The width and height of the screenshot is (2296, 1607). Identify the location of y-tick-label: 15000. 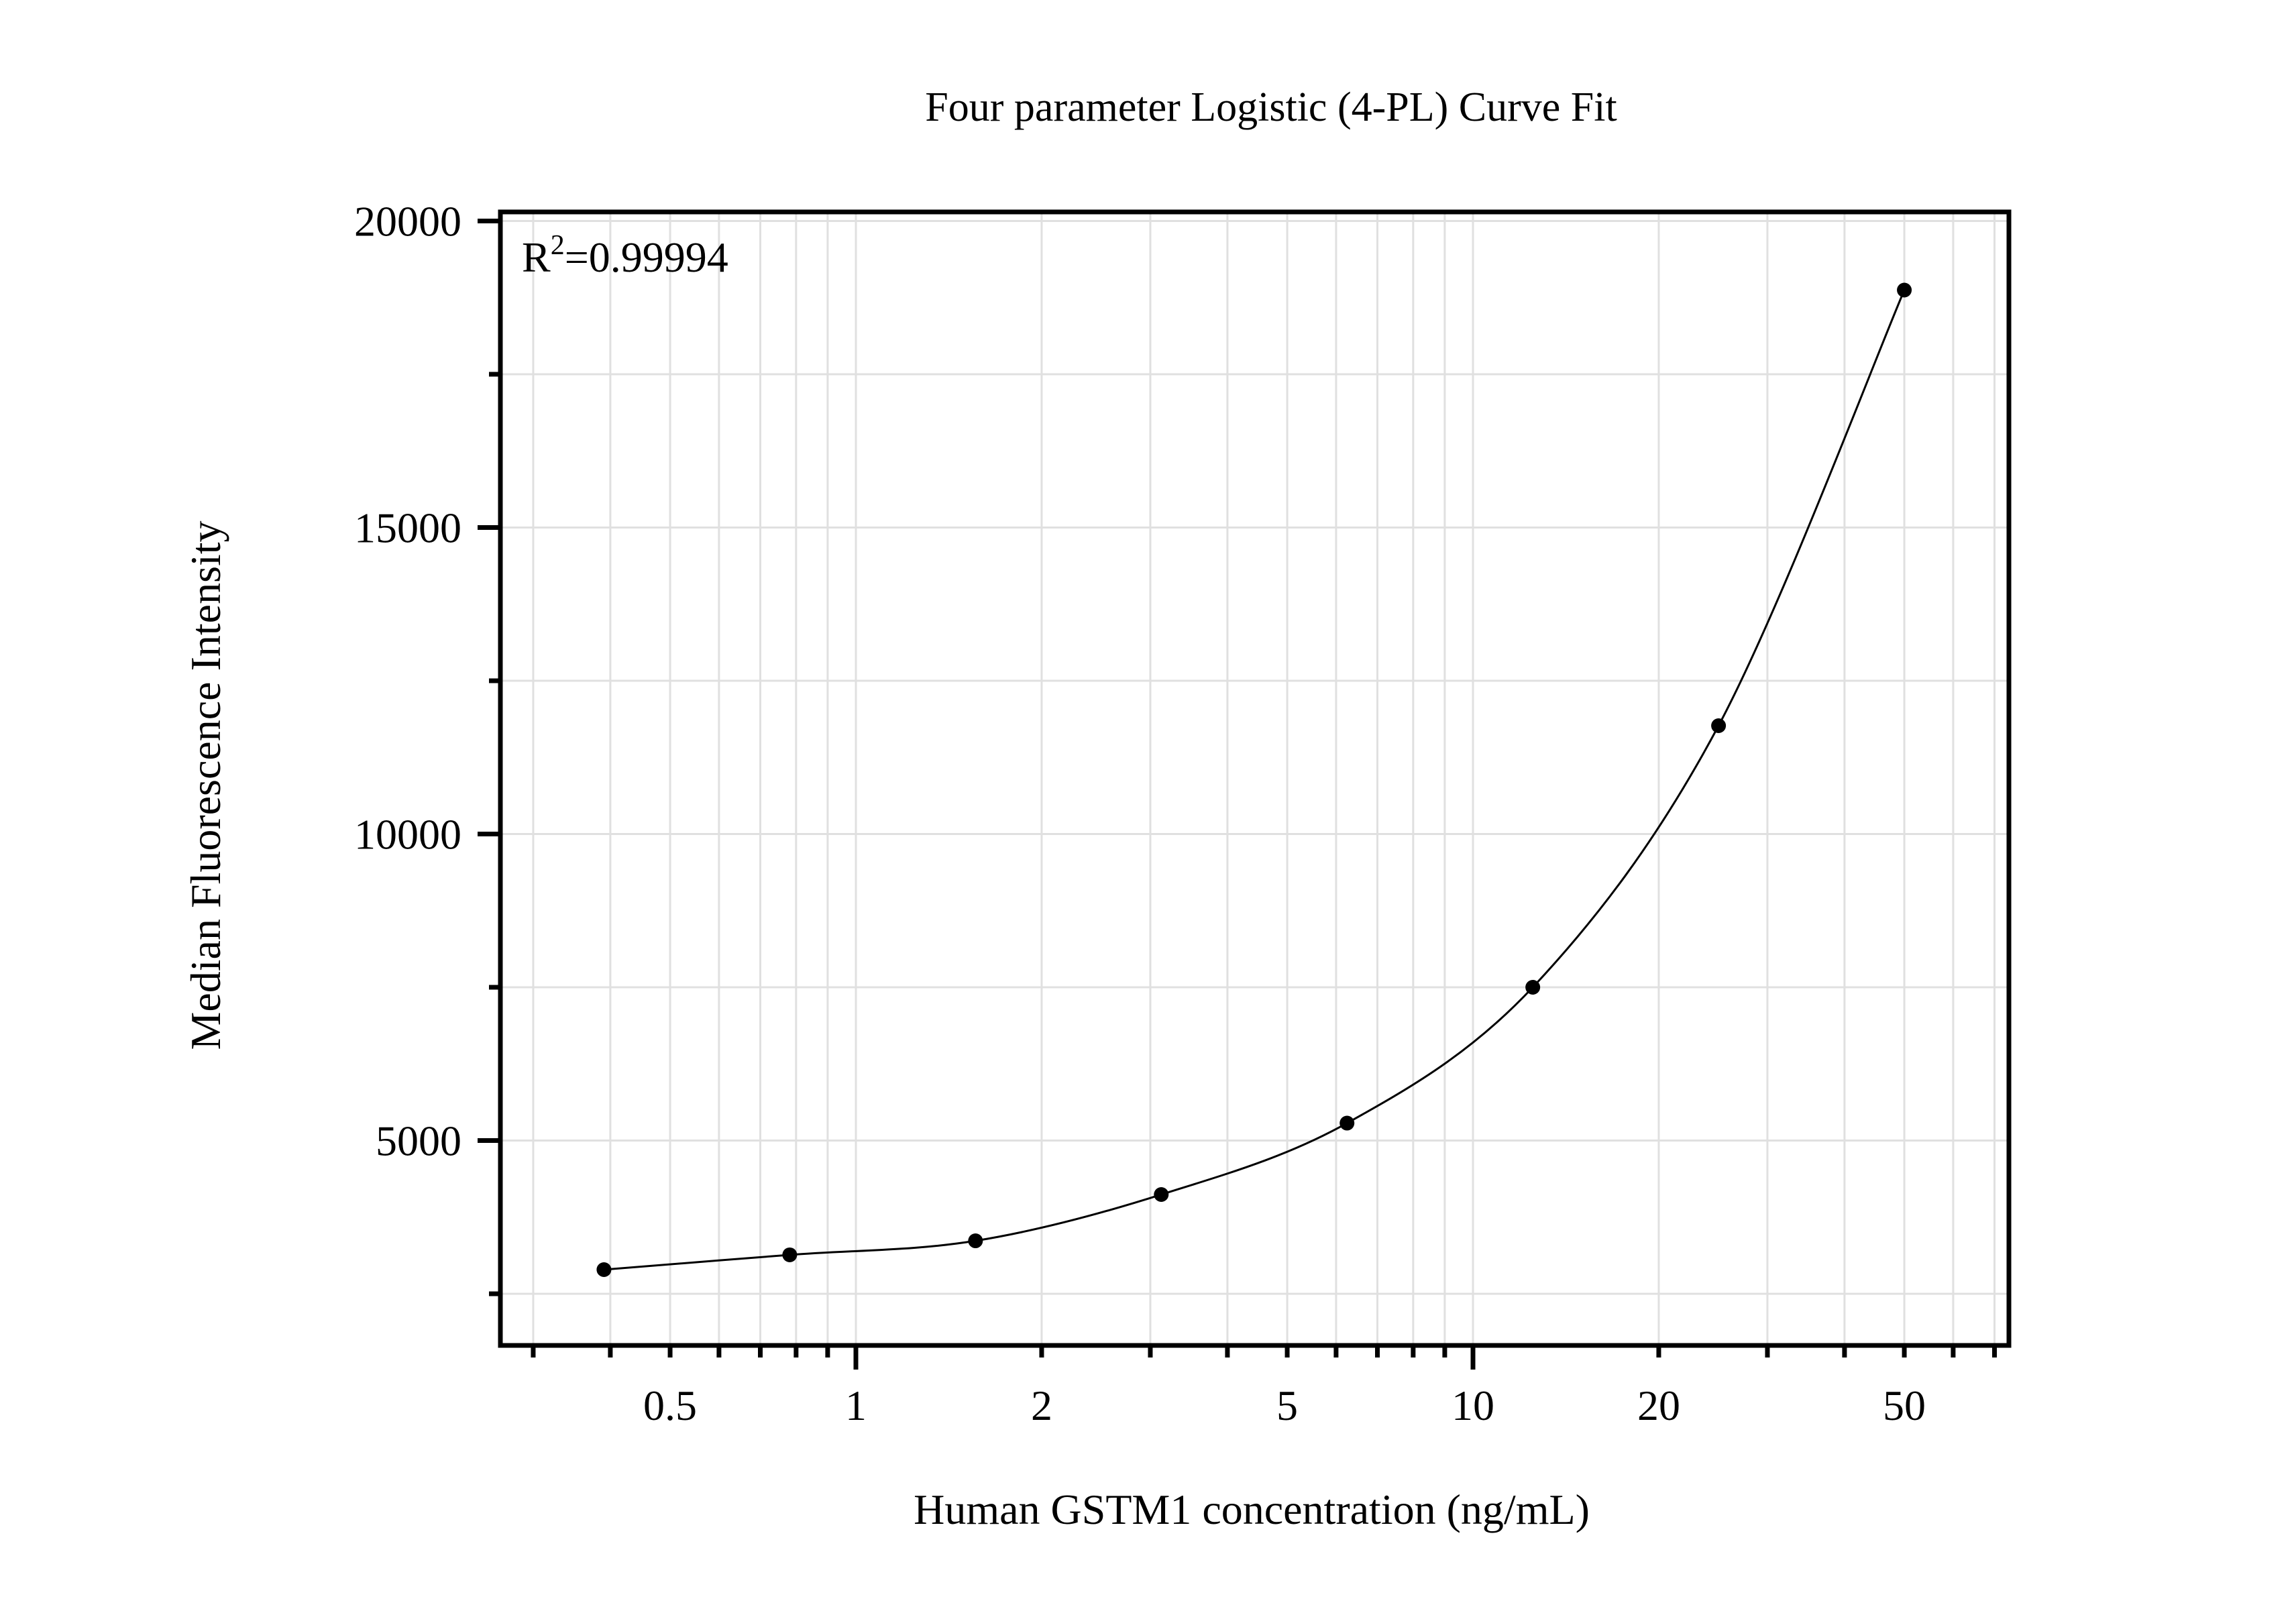
(407, 528).